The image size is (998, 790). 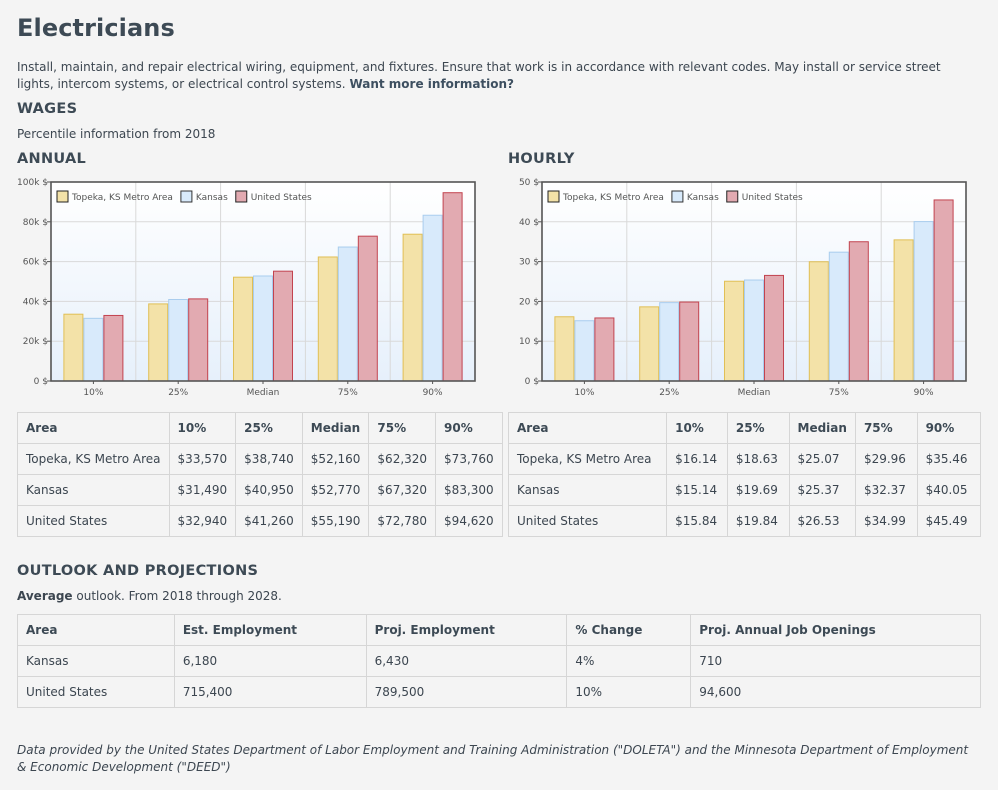 I want to click on value-cell: $83,300, so click(x=469, y=490).